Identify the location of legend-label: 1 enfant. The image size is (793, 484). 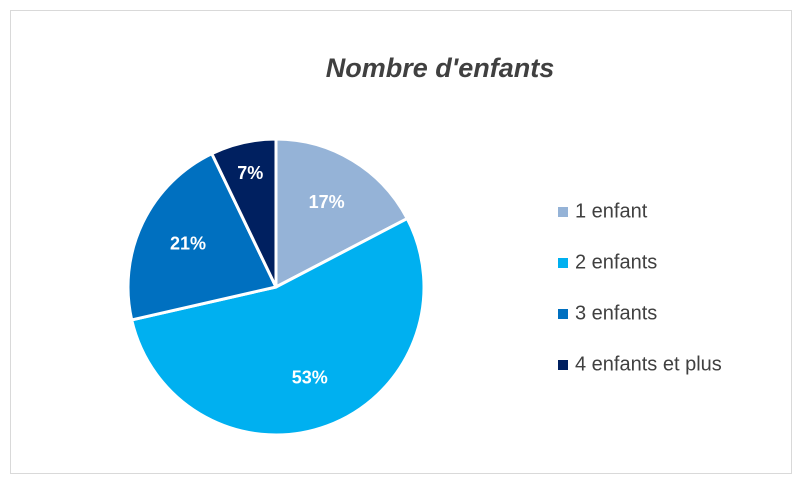
(611, 211).